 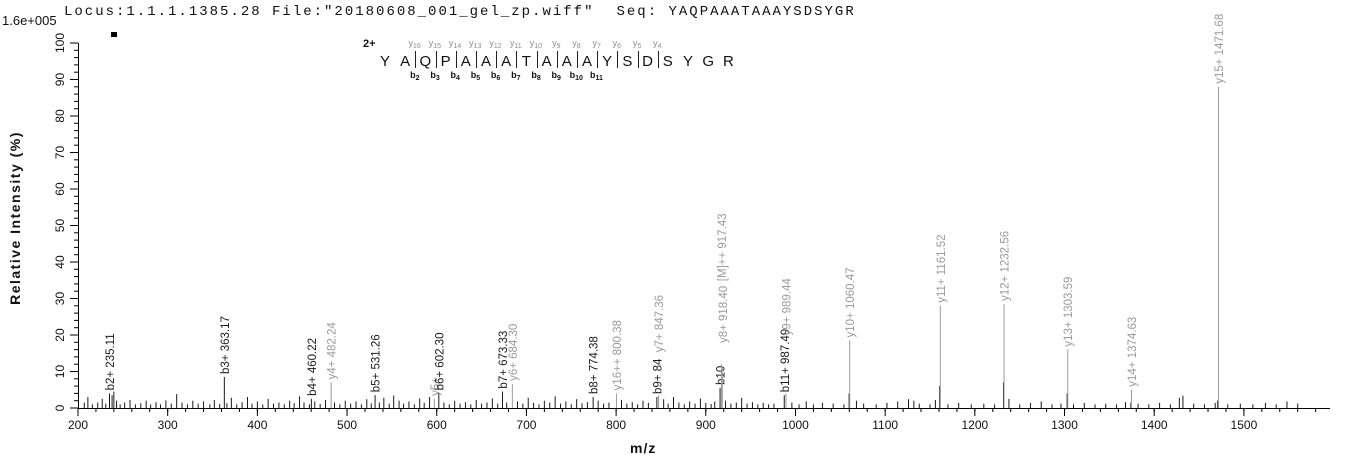 What do you see at coordinates (60, 226) in the screenshot?
I see `y-tick-label: 50` at bounding box center [60, 226].